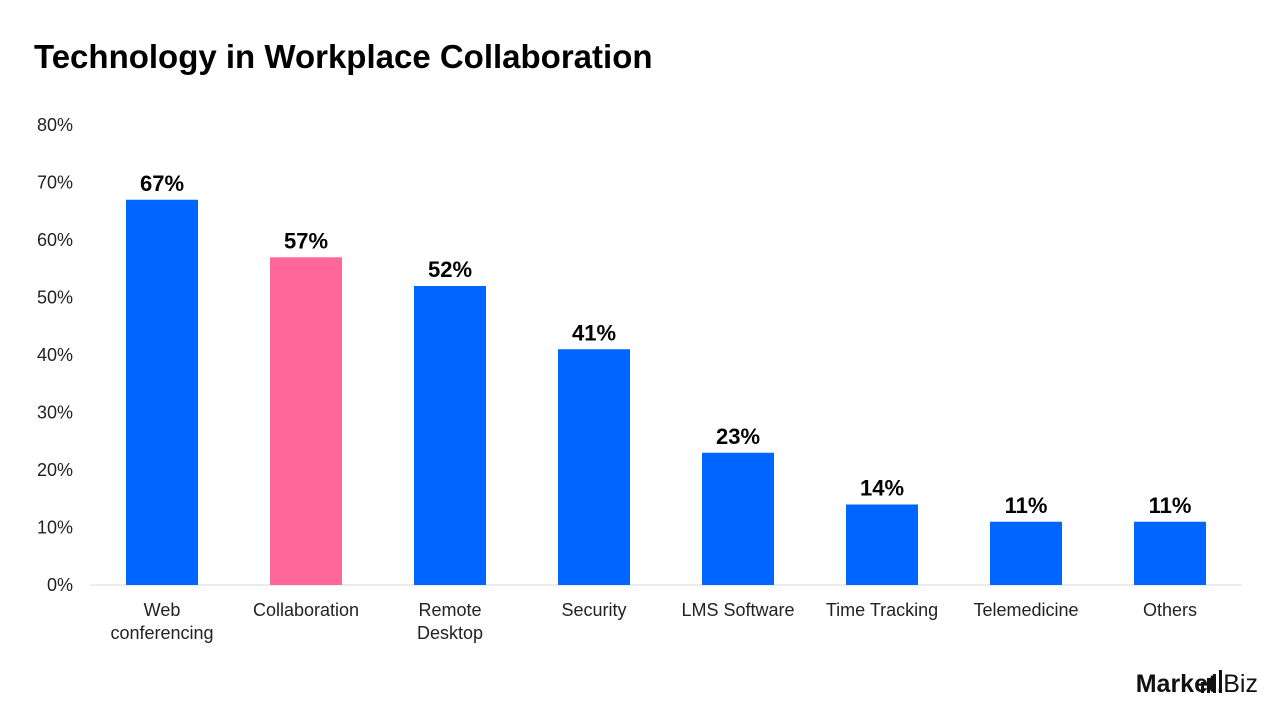  What do you see at coordinates (737, 610) in the screenshot?
I see `x-tick-label: LMS Software` at bounding box center [737, 610].